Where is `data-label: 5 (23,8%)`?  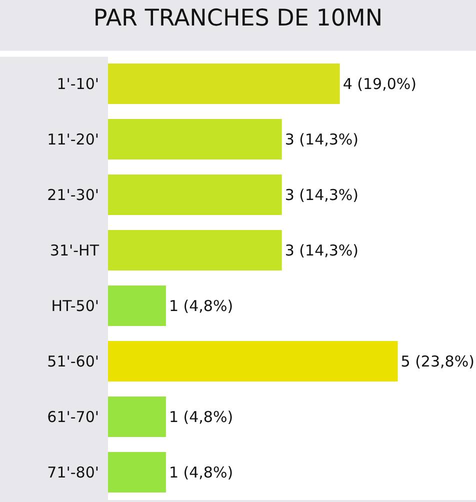
data-label: 5 (23,8%) is located at coordinates (437, 361).